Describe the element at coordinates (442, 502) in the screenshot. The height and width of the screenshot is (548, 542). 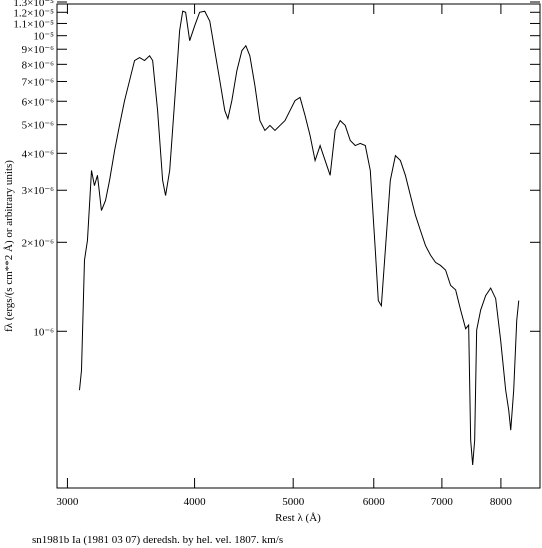
I see `x-tick-label: 7000` at that location.